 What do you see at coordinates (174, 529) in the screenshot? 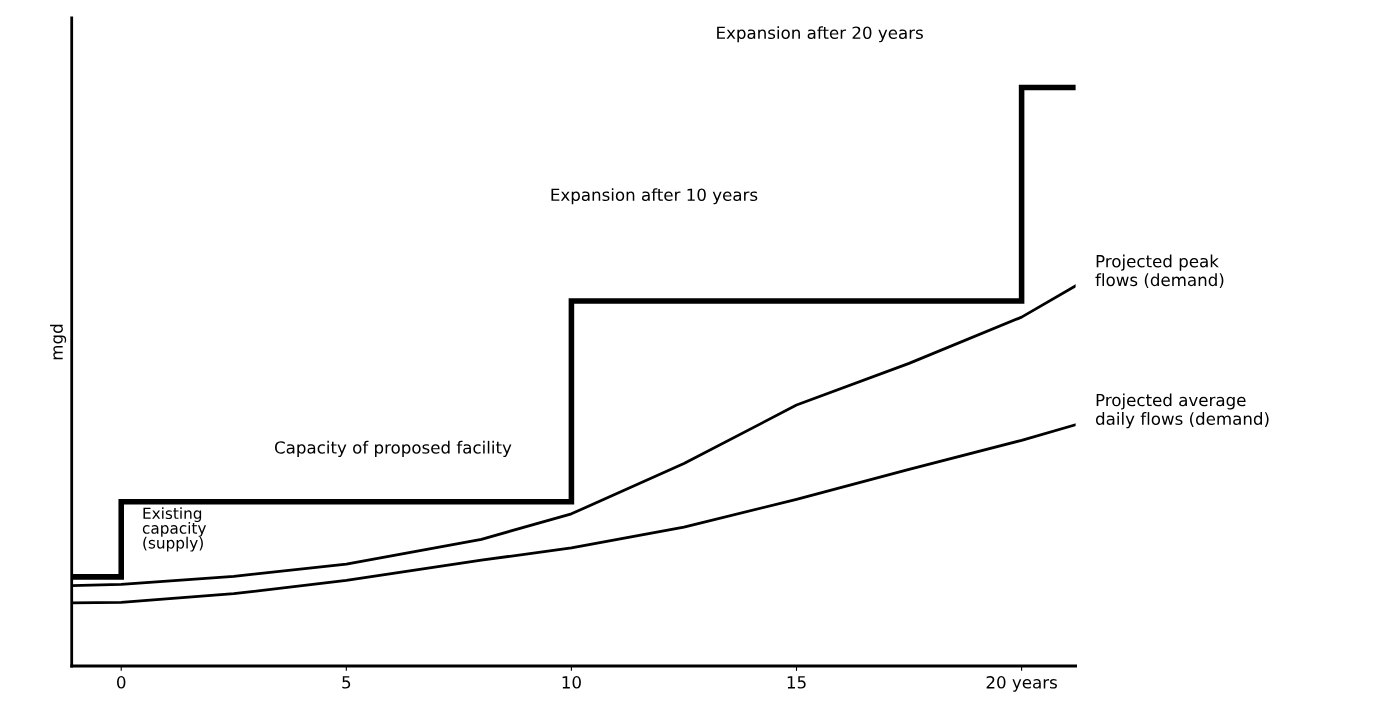
I see `annotation: Existing capacity (supply)` at bounding box center [174, 529].